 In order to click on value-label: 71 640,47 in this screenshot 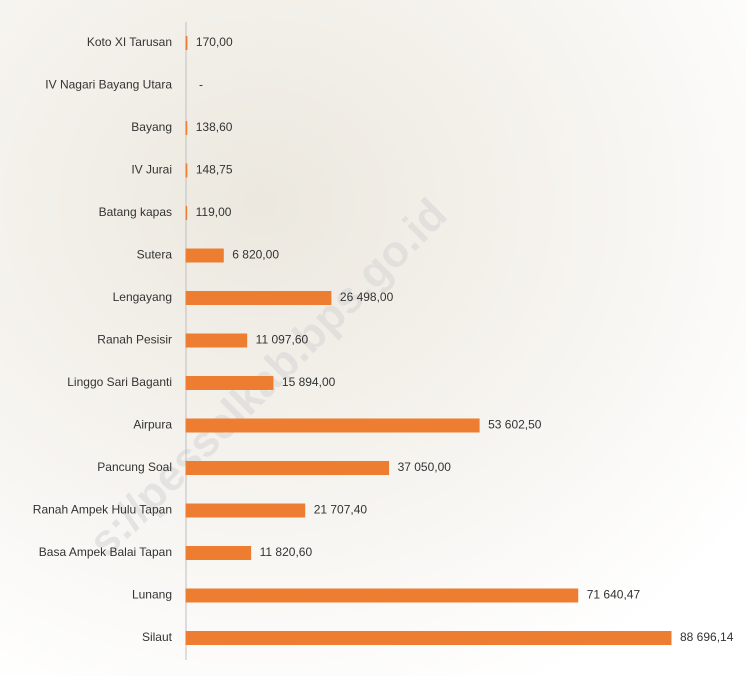, I will do `click(614, 595)`.